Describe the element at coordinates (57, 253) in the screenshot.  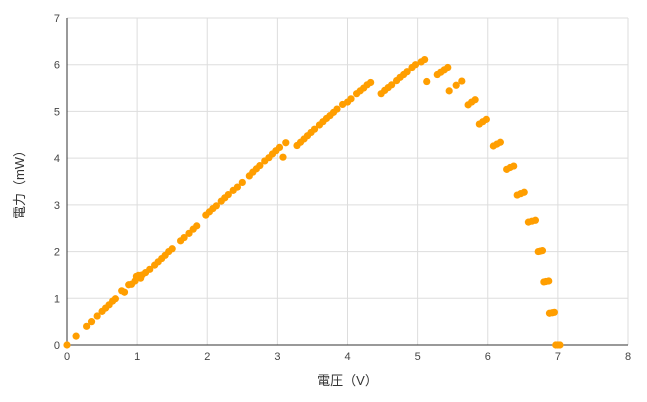
I see `y-tick-label: 2` at that location.